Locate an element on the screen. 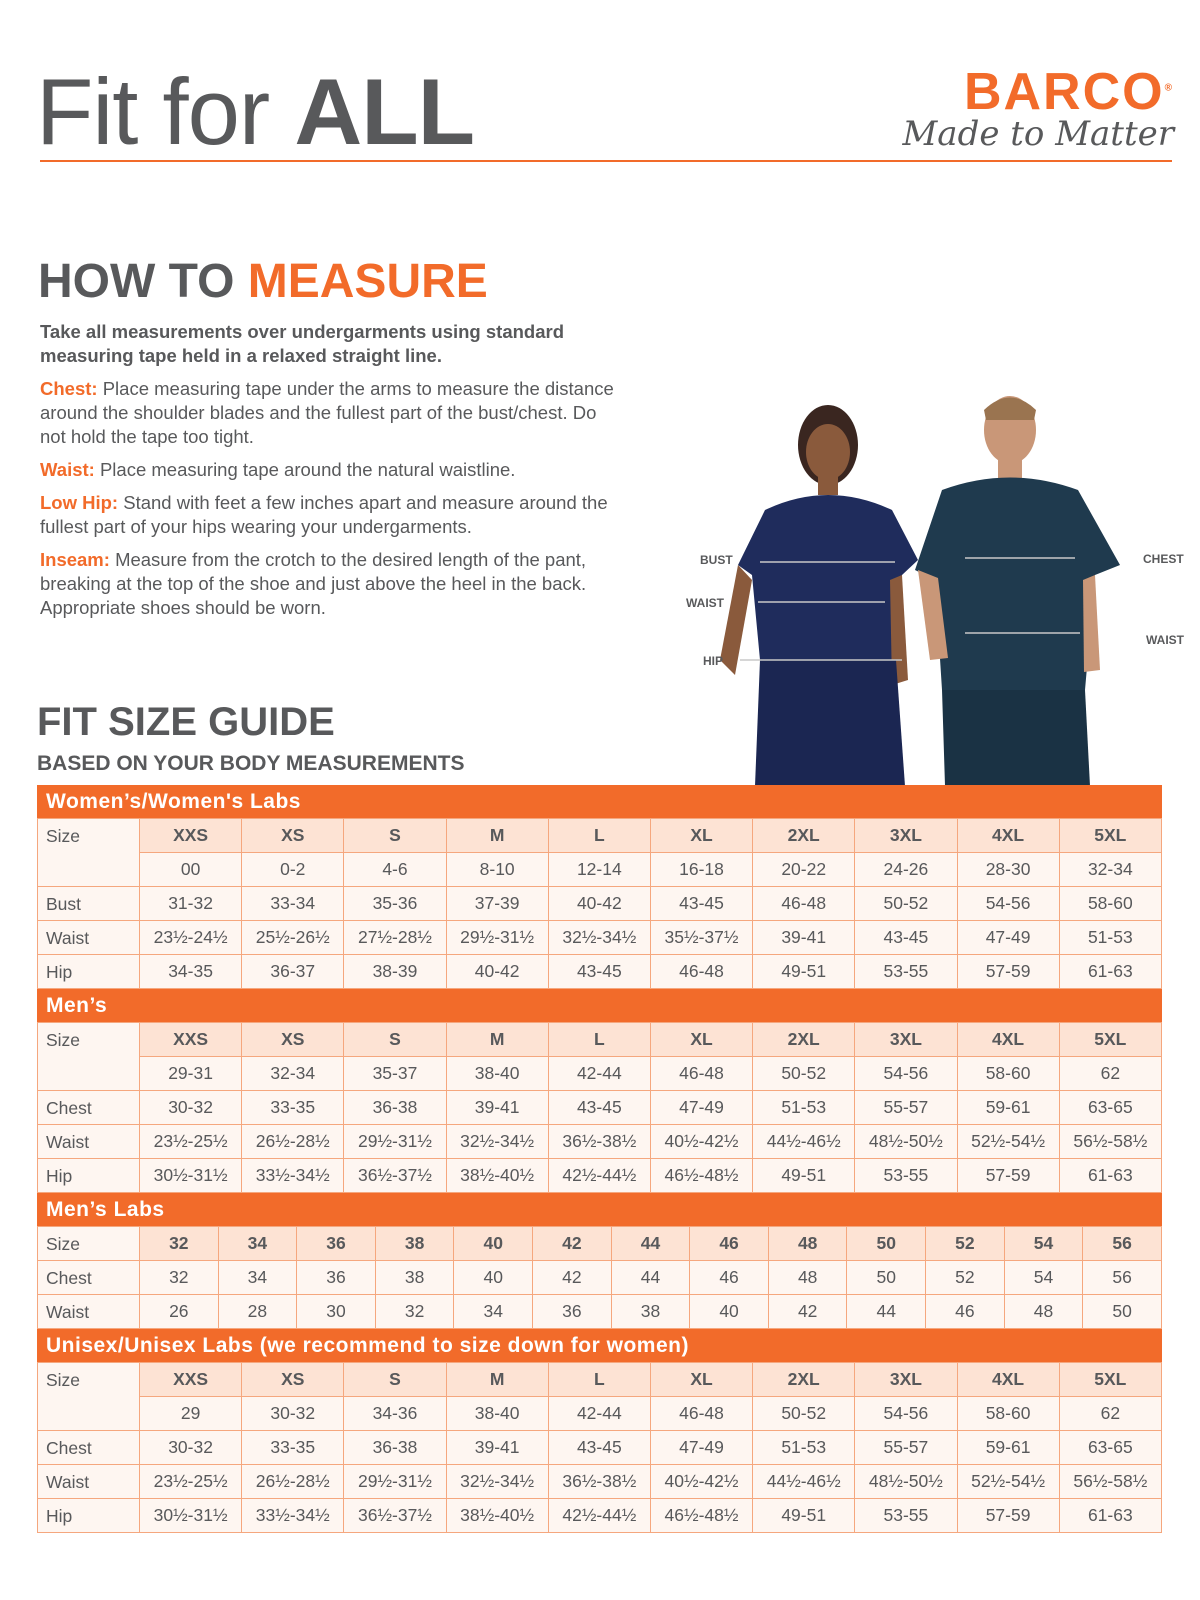 The width and height of the screenshot is (1200, 1600). size-cell: XL is located at coordinates (701, 835).